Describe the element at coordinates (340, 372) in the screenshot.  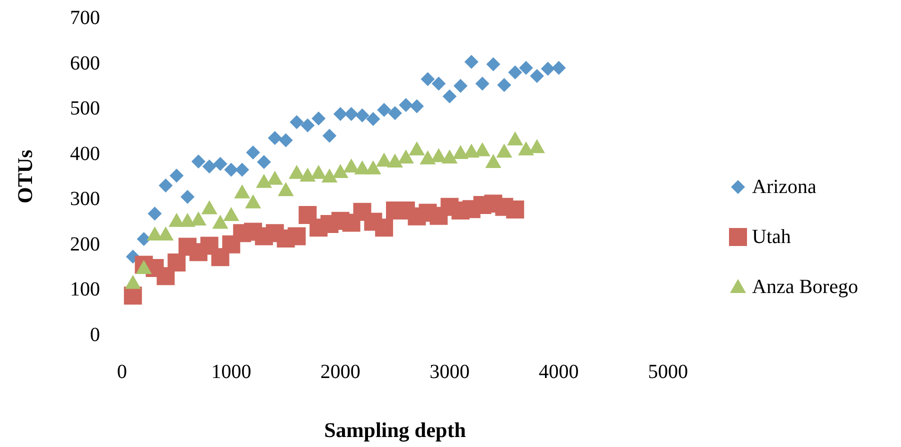
I see `x-tick-label: 2000` at that location.